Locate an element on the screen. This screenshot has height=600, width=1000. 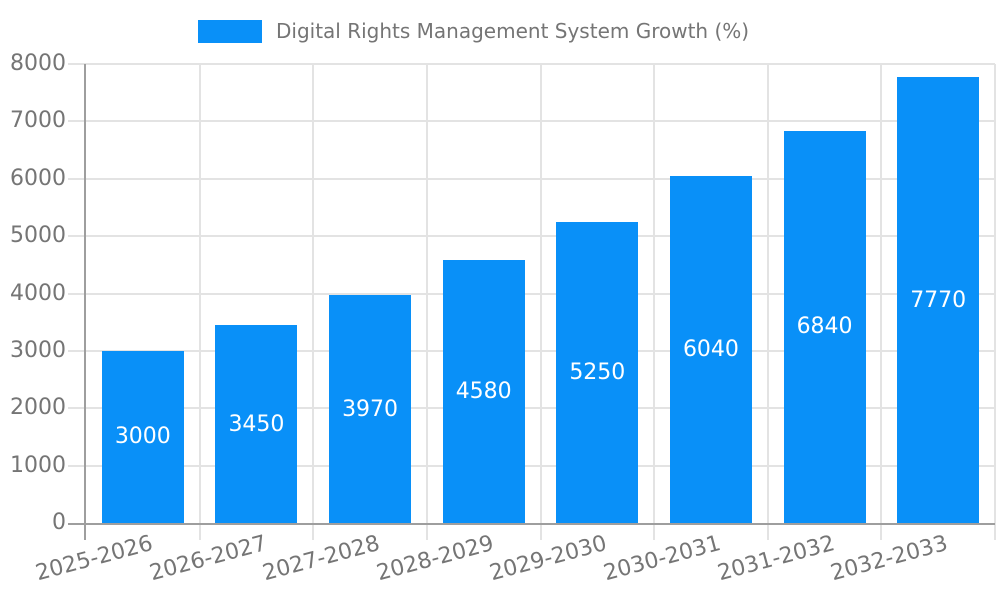
bar-value-label: 6840 is located at coordinates (824, 327).